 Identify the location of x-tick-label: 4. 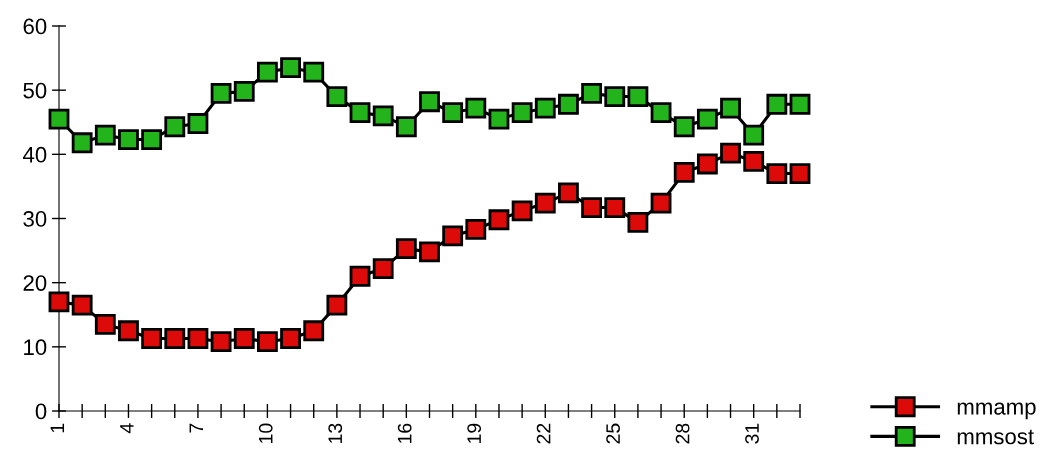
(127, 428).